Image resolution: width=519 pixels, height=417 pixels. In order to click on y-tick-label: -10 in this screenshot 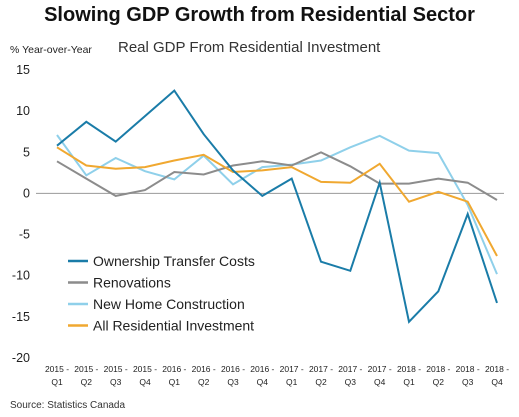, I will do `click(21, 276)`.